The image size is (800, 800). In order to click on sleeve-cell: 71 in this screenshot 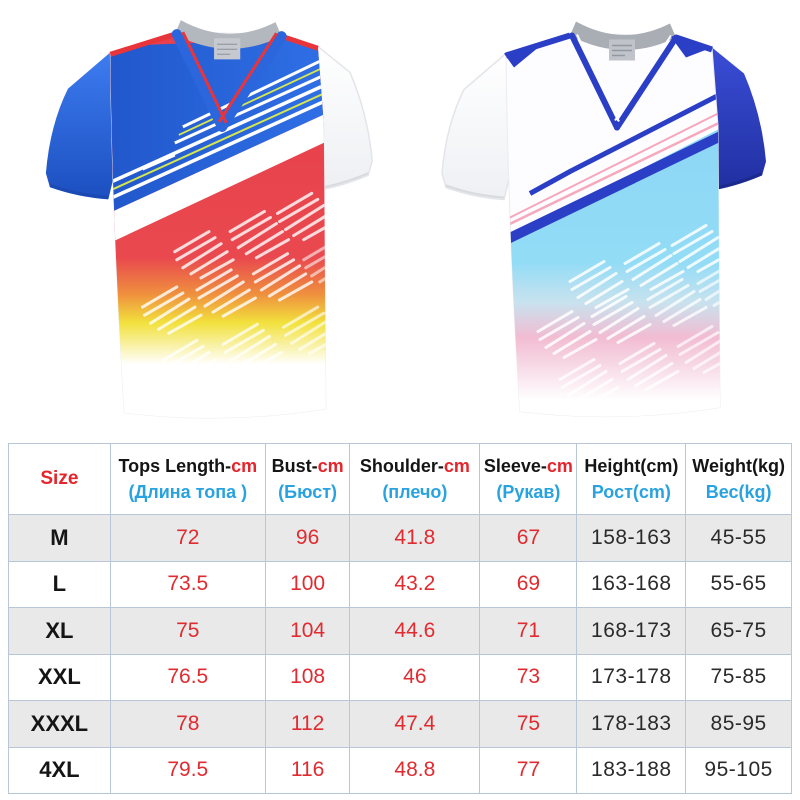, I will do `click(528, 631)`.